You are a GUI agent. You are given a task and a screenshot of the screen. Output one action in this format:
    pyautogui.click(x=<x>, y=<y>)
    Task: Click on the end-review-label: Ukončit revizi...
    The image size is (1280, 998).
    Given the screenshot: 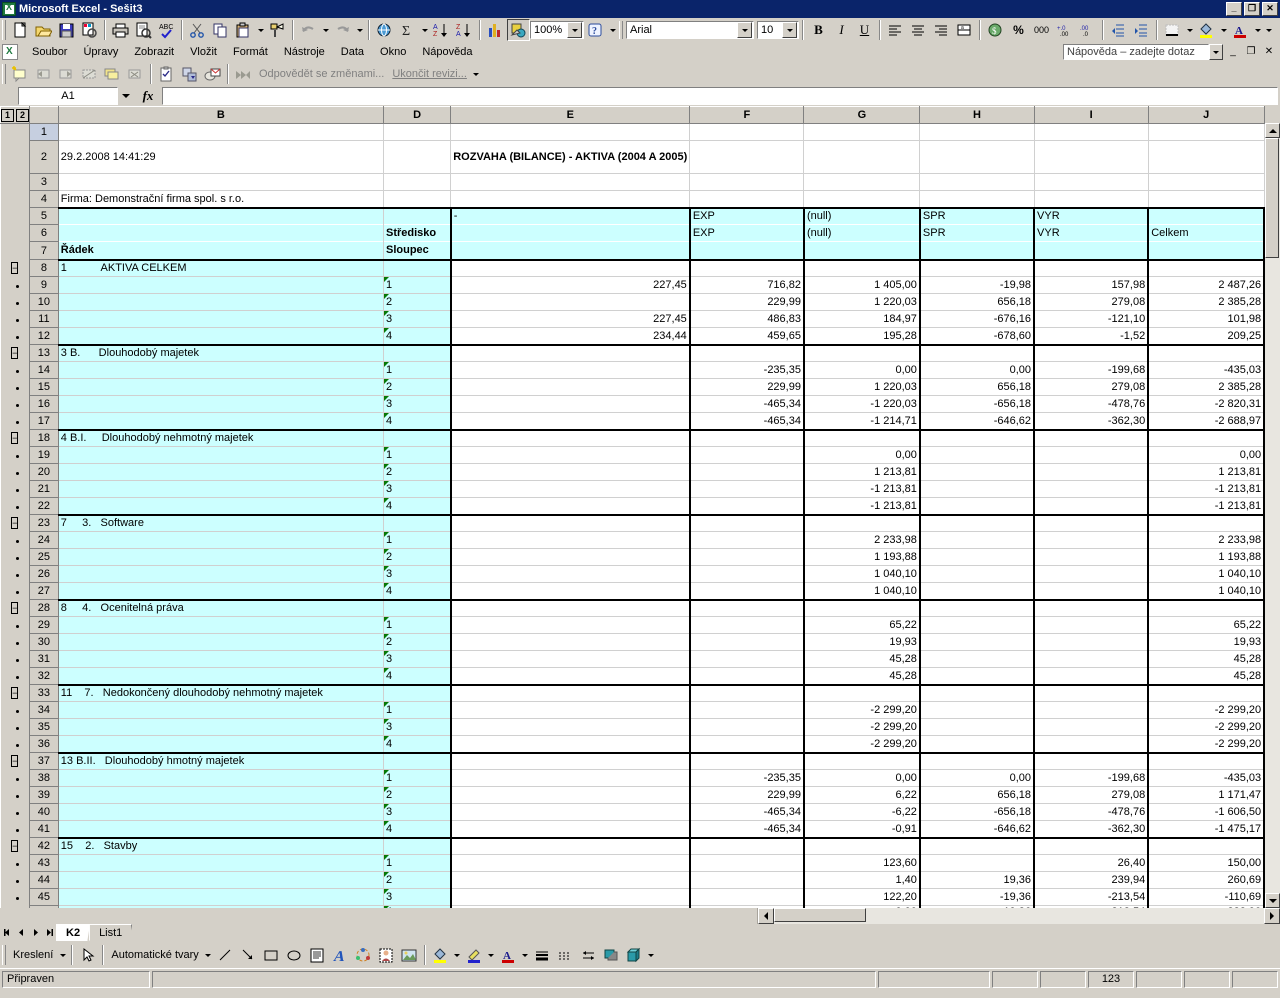 What is the action you would take?
    pyautogui.click(x=429, y=74)
    